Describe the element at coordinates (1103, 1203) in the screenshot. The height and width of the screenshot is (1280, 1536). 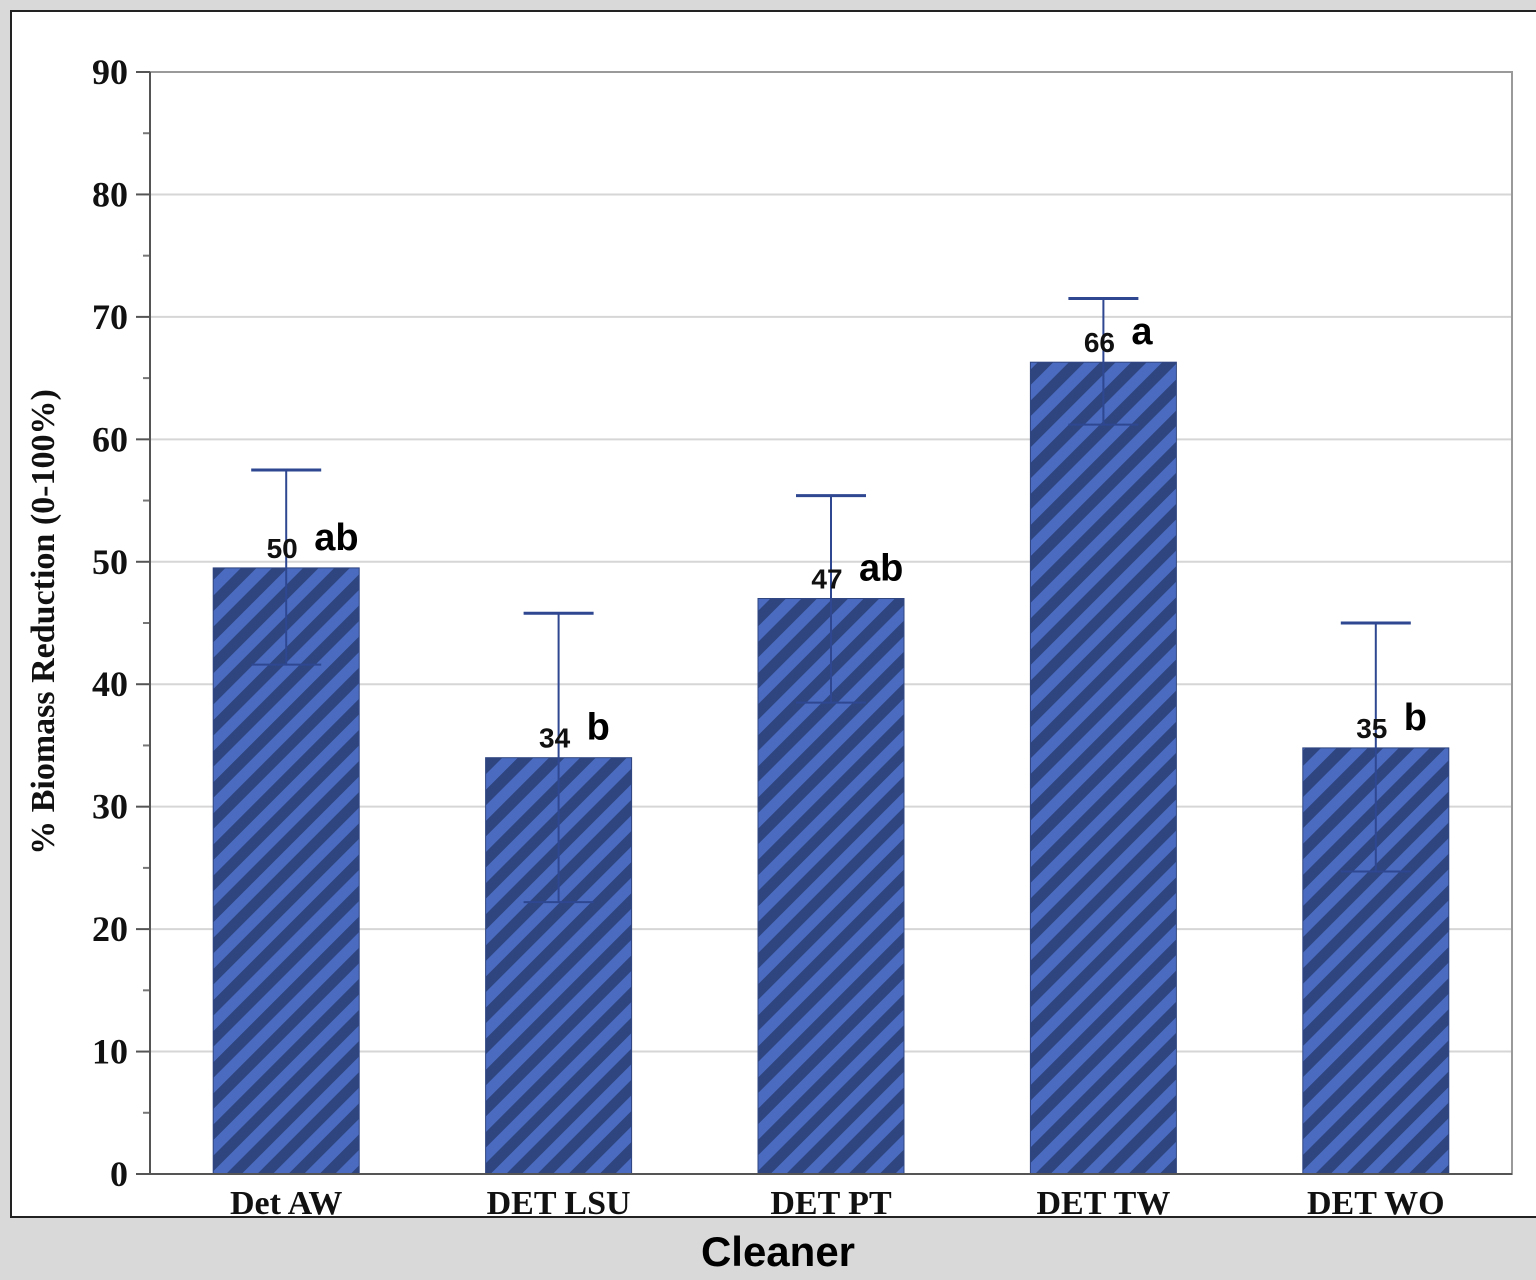
I see `x-tick-label: DET TW` at that location.